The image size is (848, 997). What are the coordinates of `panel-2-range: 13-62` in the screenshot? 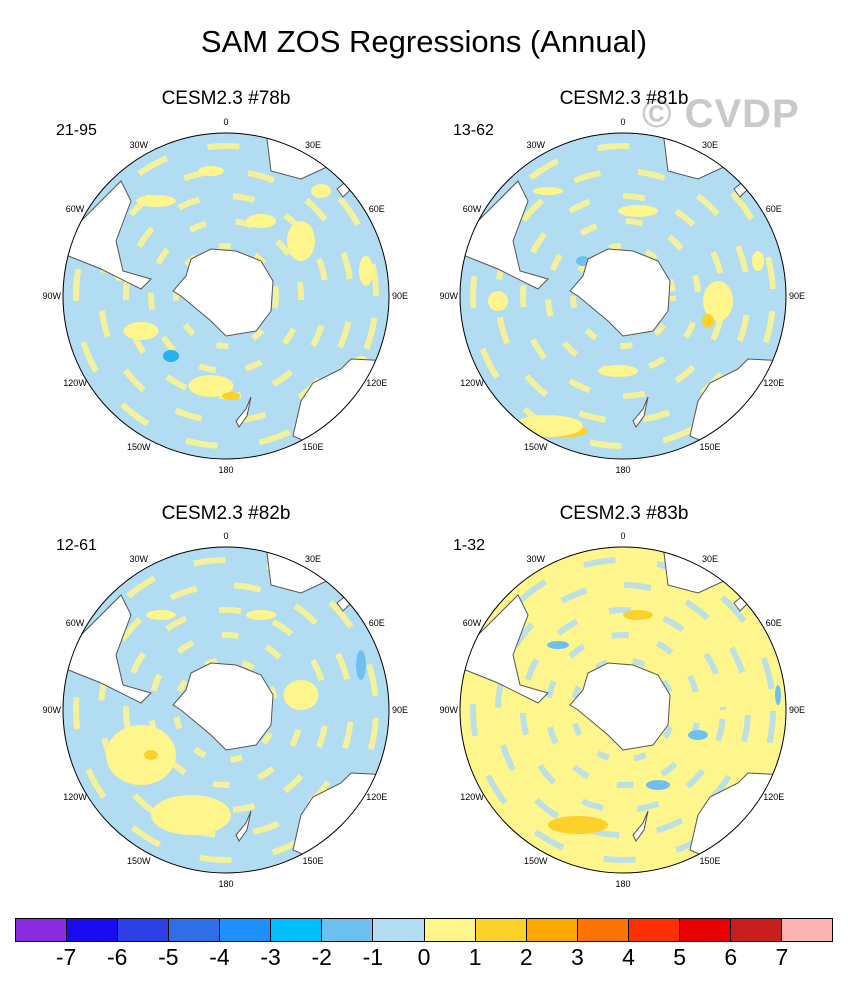 It's located at (473, 130).